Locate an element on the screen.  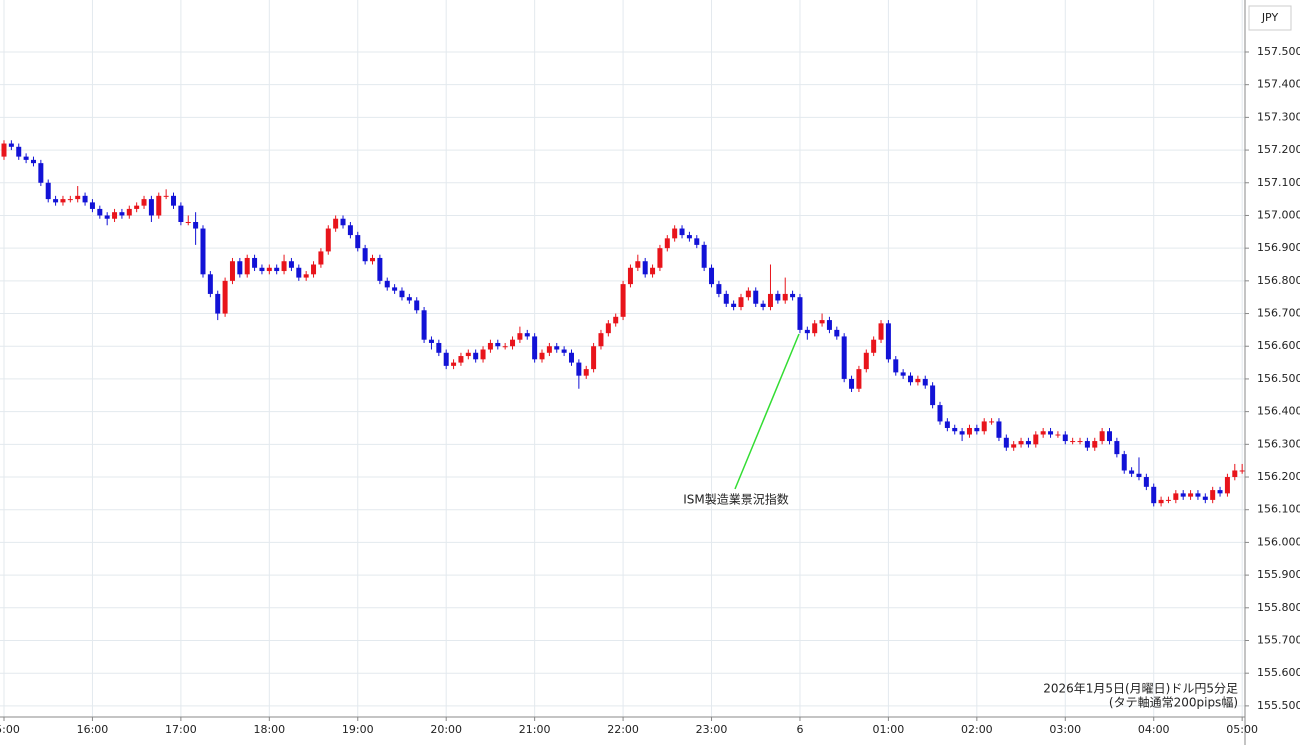
y-tick-label: 156.300 is located at coordinates (1278, 443).